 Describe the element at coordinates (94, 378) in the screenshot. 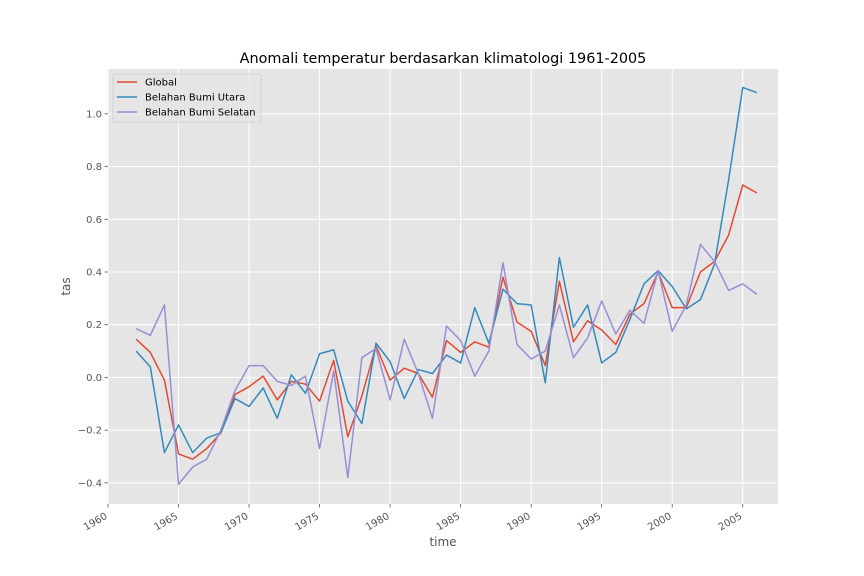

I see `y-tick-label: 0.0` at that location.